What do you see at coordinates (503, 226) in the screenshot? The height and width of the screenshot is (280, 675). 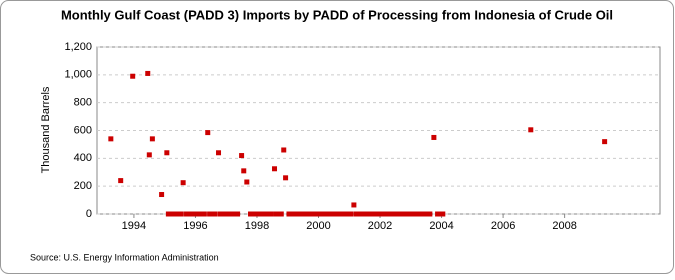 I see `x-tick-label: 2006` at bounding box center [503, 226].